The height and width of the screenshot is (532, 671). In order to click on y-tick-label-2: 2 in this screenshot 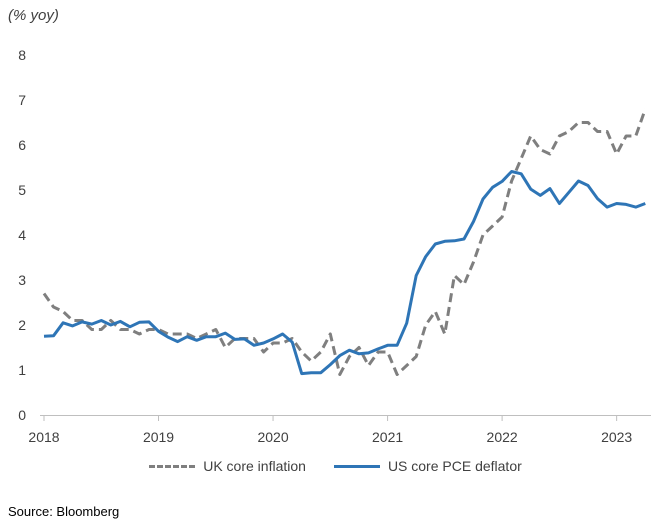, I will do `click(22, 325)`.